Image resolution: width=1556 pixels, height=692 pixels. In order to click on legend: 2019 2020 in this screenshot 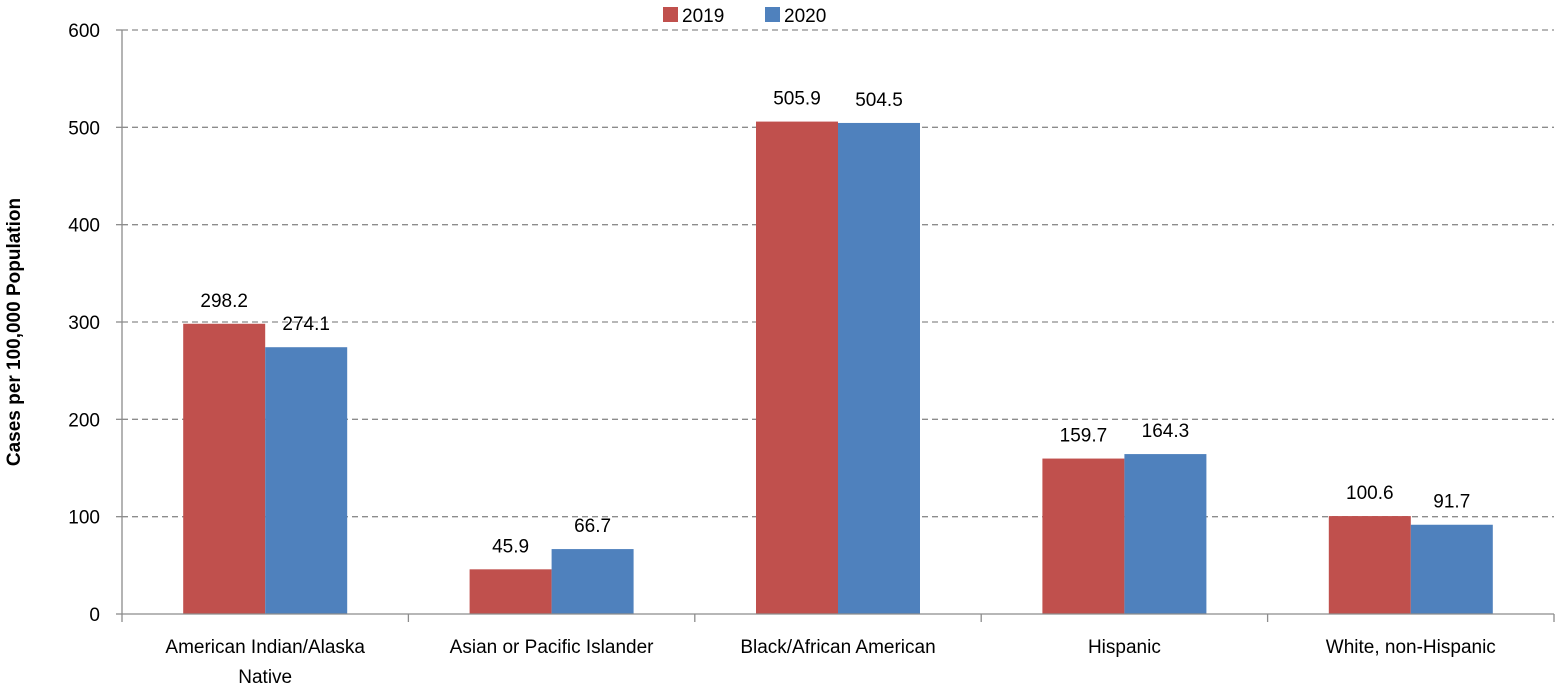, I will do `click(744, 16)`.